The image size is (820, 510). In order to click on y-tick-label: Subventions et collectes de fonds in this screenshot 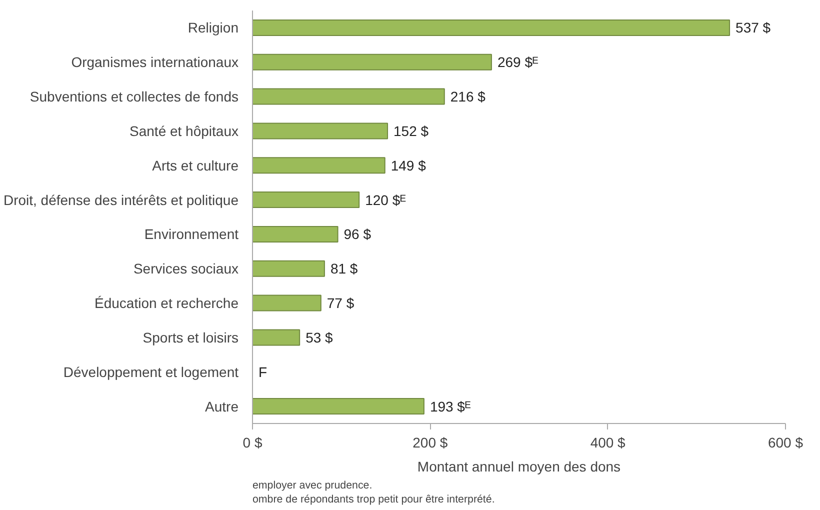, I will do `click(134, 96)`.